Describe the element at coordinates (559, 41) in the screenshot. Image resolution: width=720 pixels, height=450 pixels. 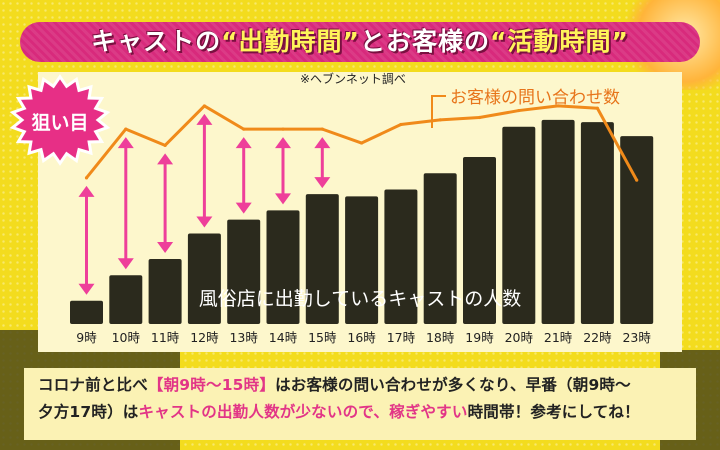
I see `title-highlight: “活動時間”` at that location.